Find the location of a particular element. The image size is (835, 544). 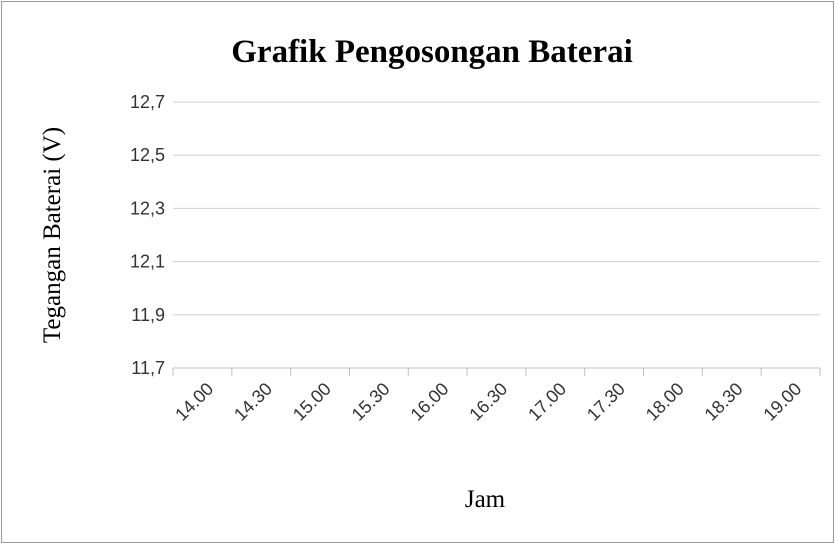

x-axis-title: Jam is located at coordinates (485, 499).